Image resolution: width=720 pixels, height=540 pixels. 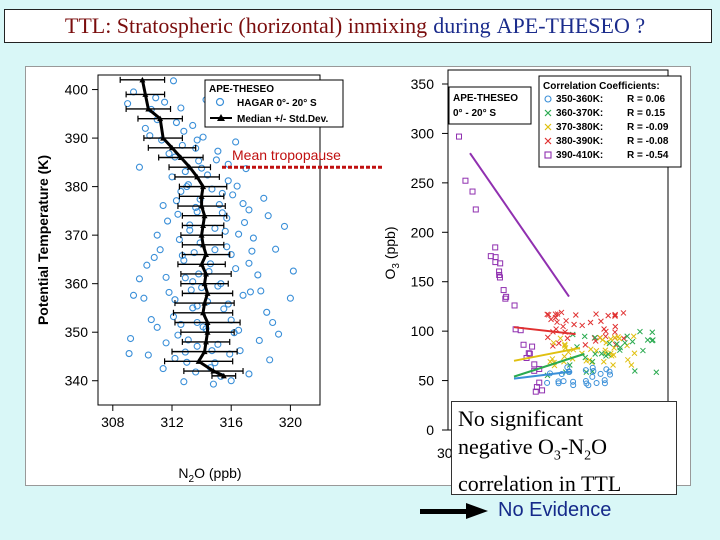 I want to click on left-legend-box, so click(x=274, y=103).